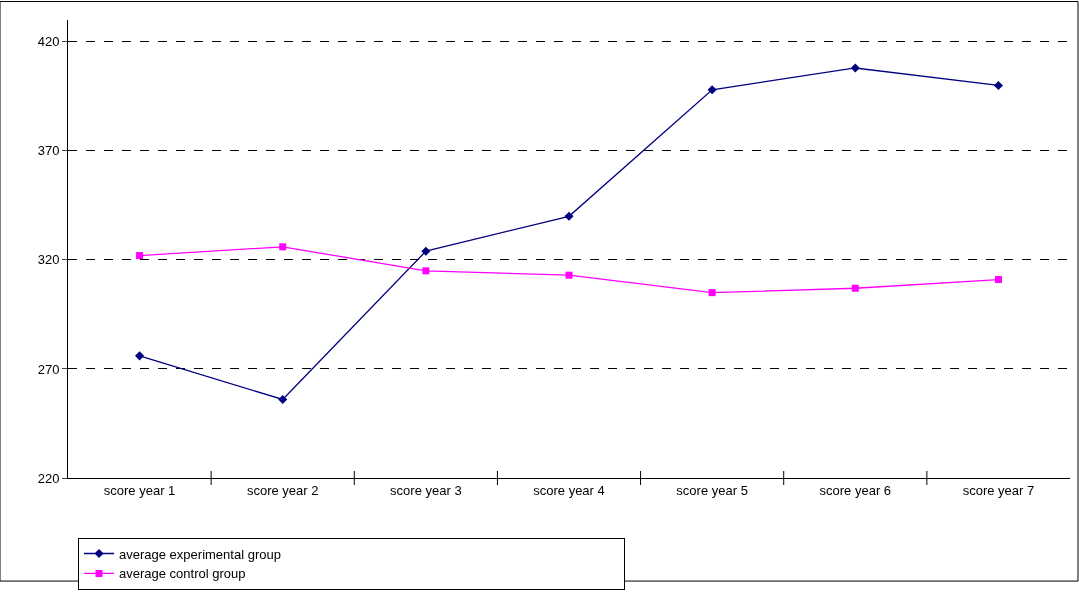 The width and height of the screenshot is (1079, 598). Describe the element at coordinates (48, 369) in the screenshot. I see `y-tick-label: 270` at that location.